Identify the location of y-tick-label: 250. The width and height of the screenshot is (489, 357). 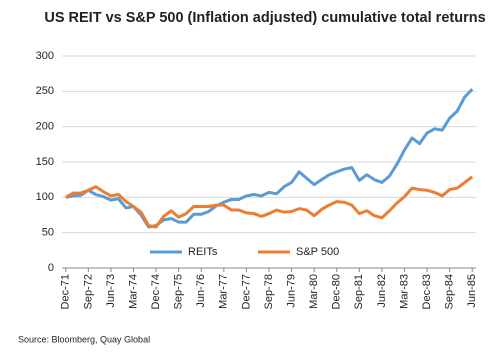
(45, 91).